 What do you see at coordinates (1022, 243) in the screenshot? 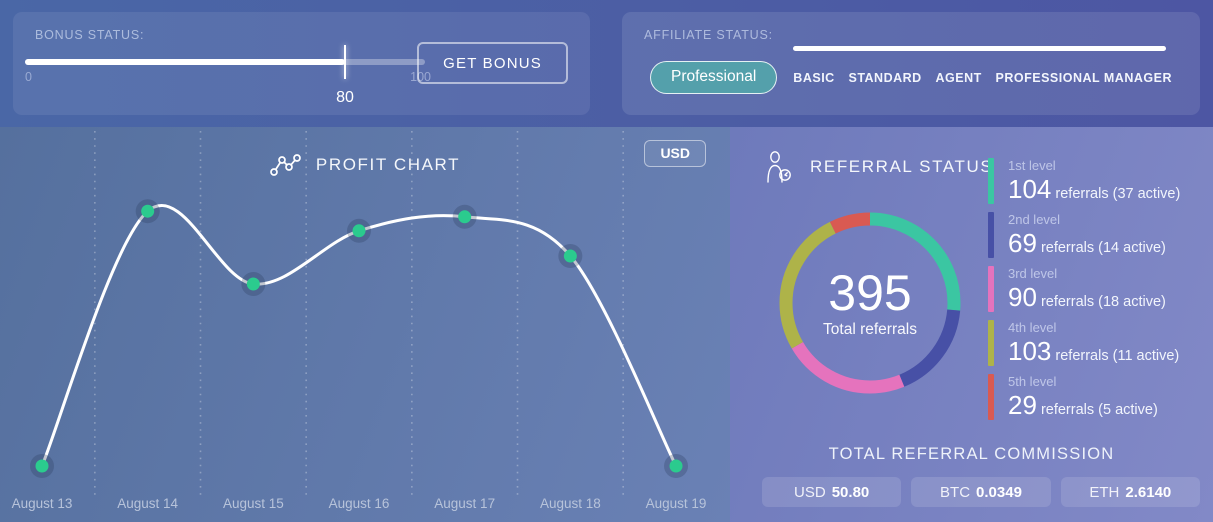
I see `level-referral-count: 69` at bounding box center [1022, 243].